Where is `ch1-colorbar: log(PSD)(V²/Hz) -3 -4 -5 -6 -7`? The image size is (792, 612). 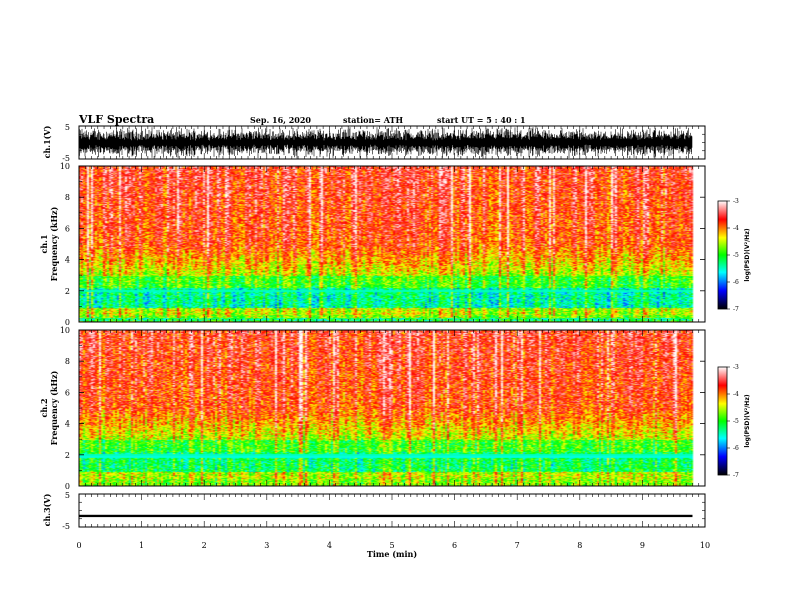 ch1-colorbar: log(PSD)(V²/Hz) -3 -4 -5 -6 -7 is located at coordinates (734, 255).